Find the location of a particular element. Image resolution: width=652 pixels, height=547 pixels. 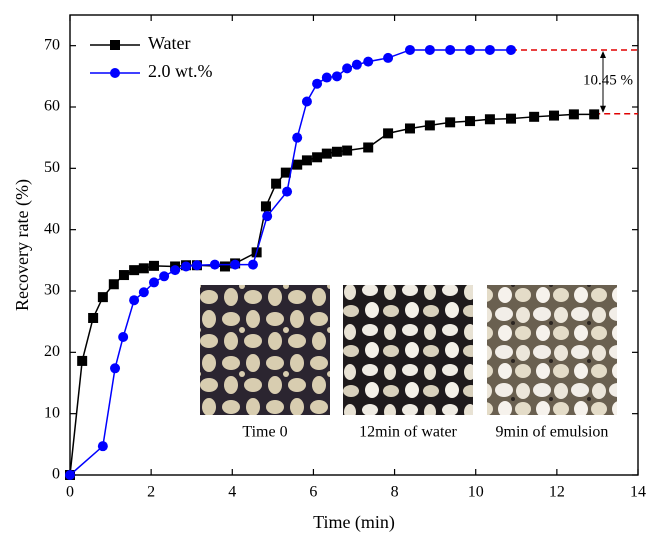

legend-label: 2.0 wt.% is located at coordinates (180, 71).